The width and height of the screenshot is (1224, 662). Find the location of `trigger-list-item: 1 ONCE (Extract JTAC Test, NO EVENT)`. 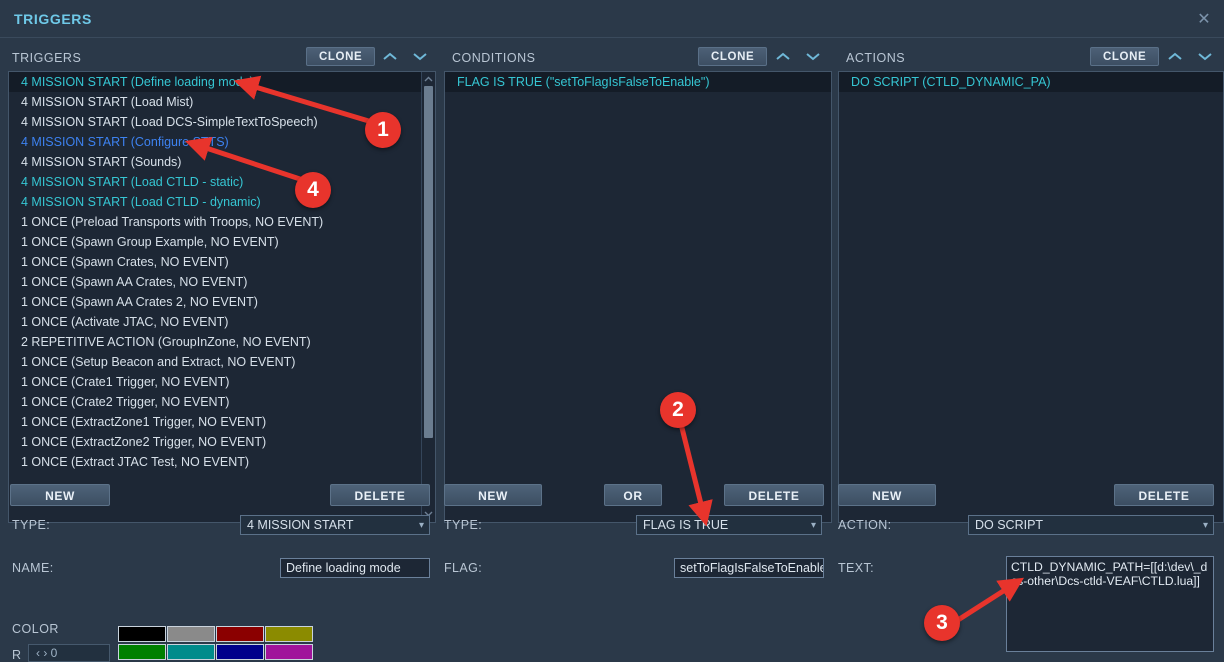

trigger-list-item: 1 ONCE (Extract JTAC Test, NO EVENT) is located at coordinates (135, 462).